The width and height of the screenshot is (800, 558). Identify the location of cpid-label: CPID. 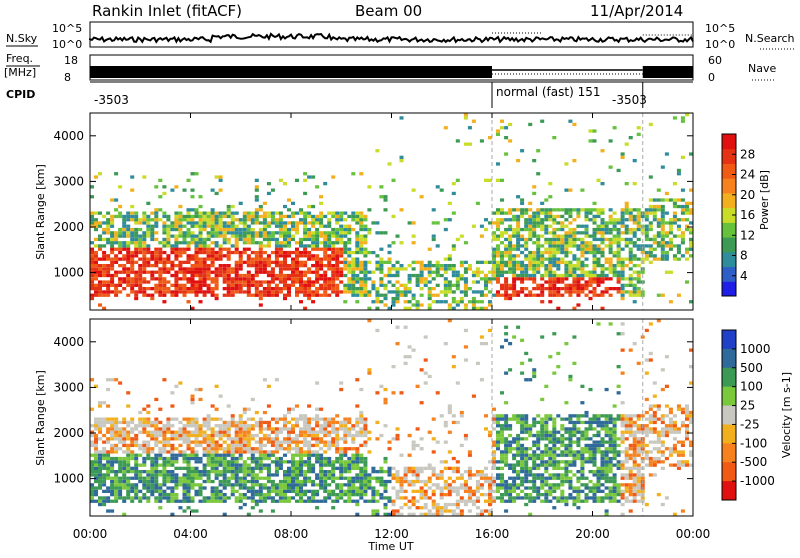
(20, 94).